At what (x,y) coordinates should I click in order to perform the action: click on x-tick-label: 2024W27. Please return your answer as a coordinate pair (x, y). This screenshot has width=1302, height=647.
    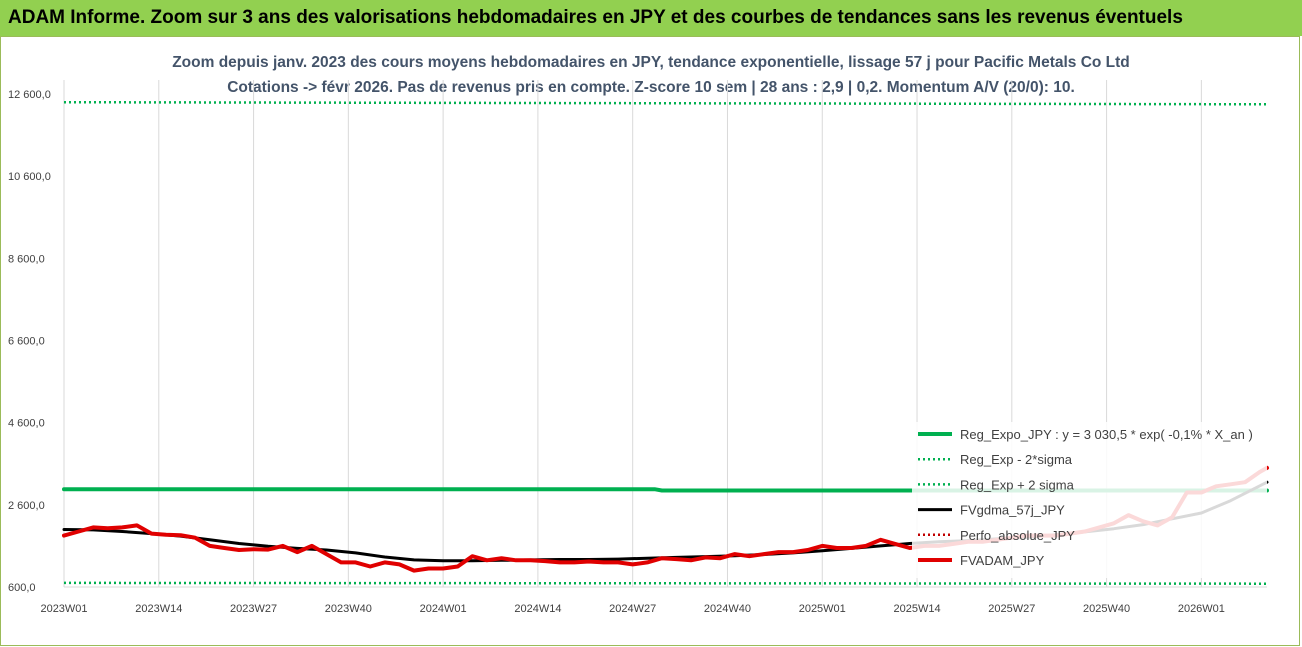
    Looking at the image, I should click on (632, 609).